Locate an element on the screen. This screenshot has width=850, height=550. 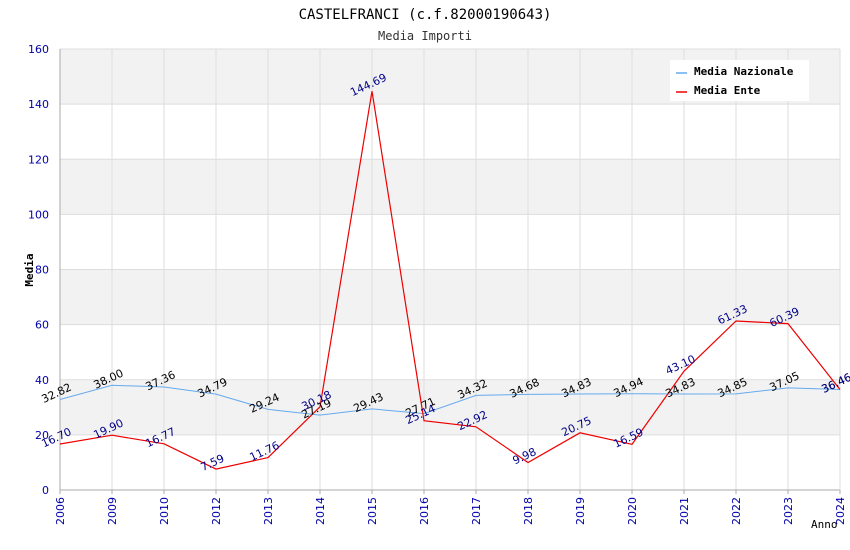
legend-label-nazionale: Media Nazionale is located at coordinates (744, 71).